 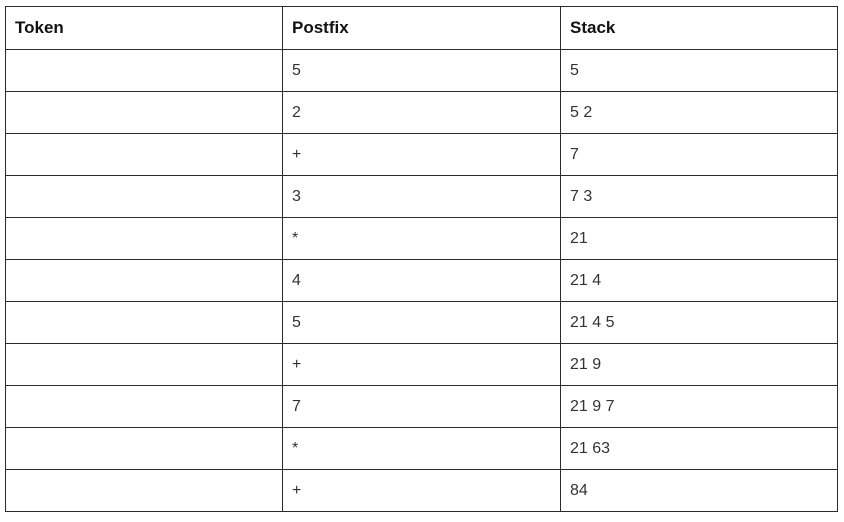 I want to click on column-header-stack: Stack, so click(x=699, y=28).